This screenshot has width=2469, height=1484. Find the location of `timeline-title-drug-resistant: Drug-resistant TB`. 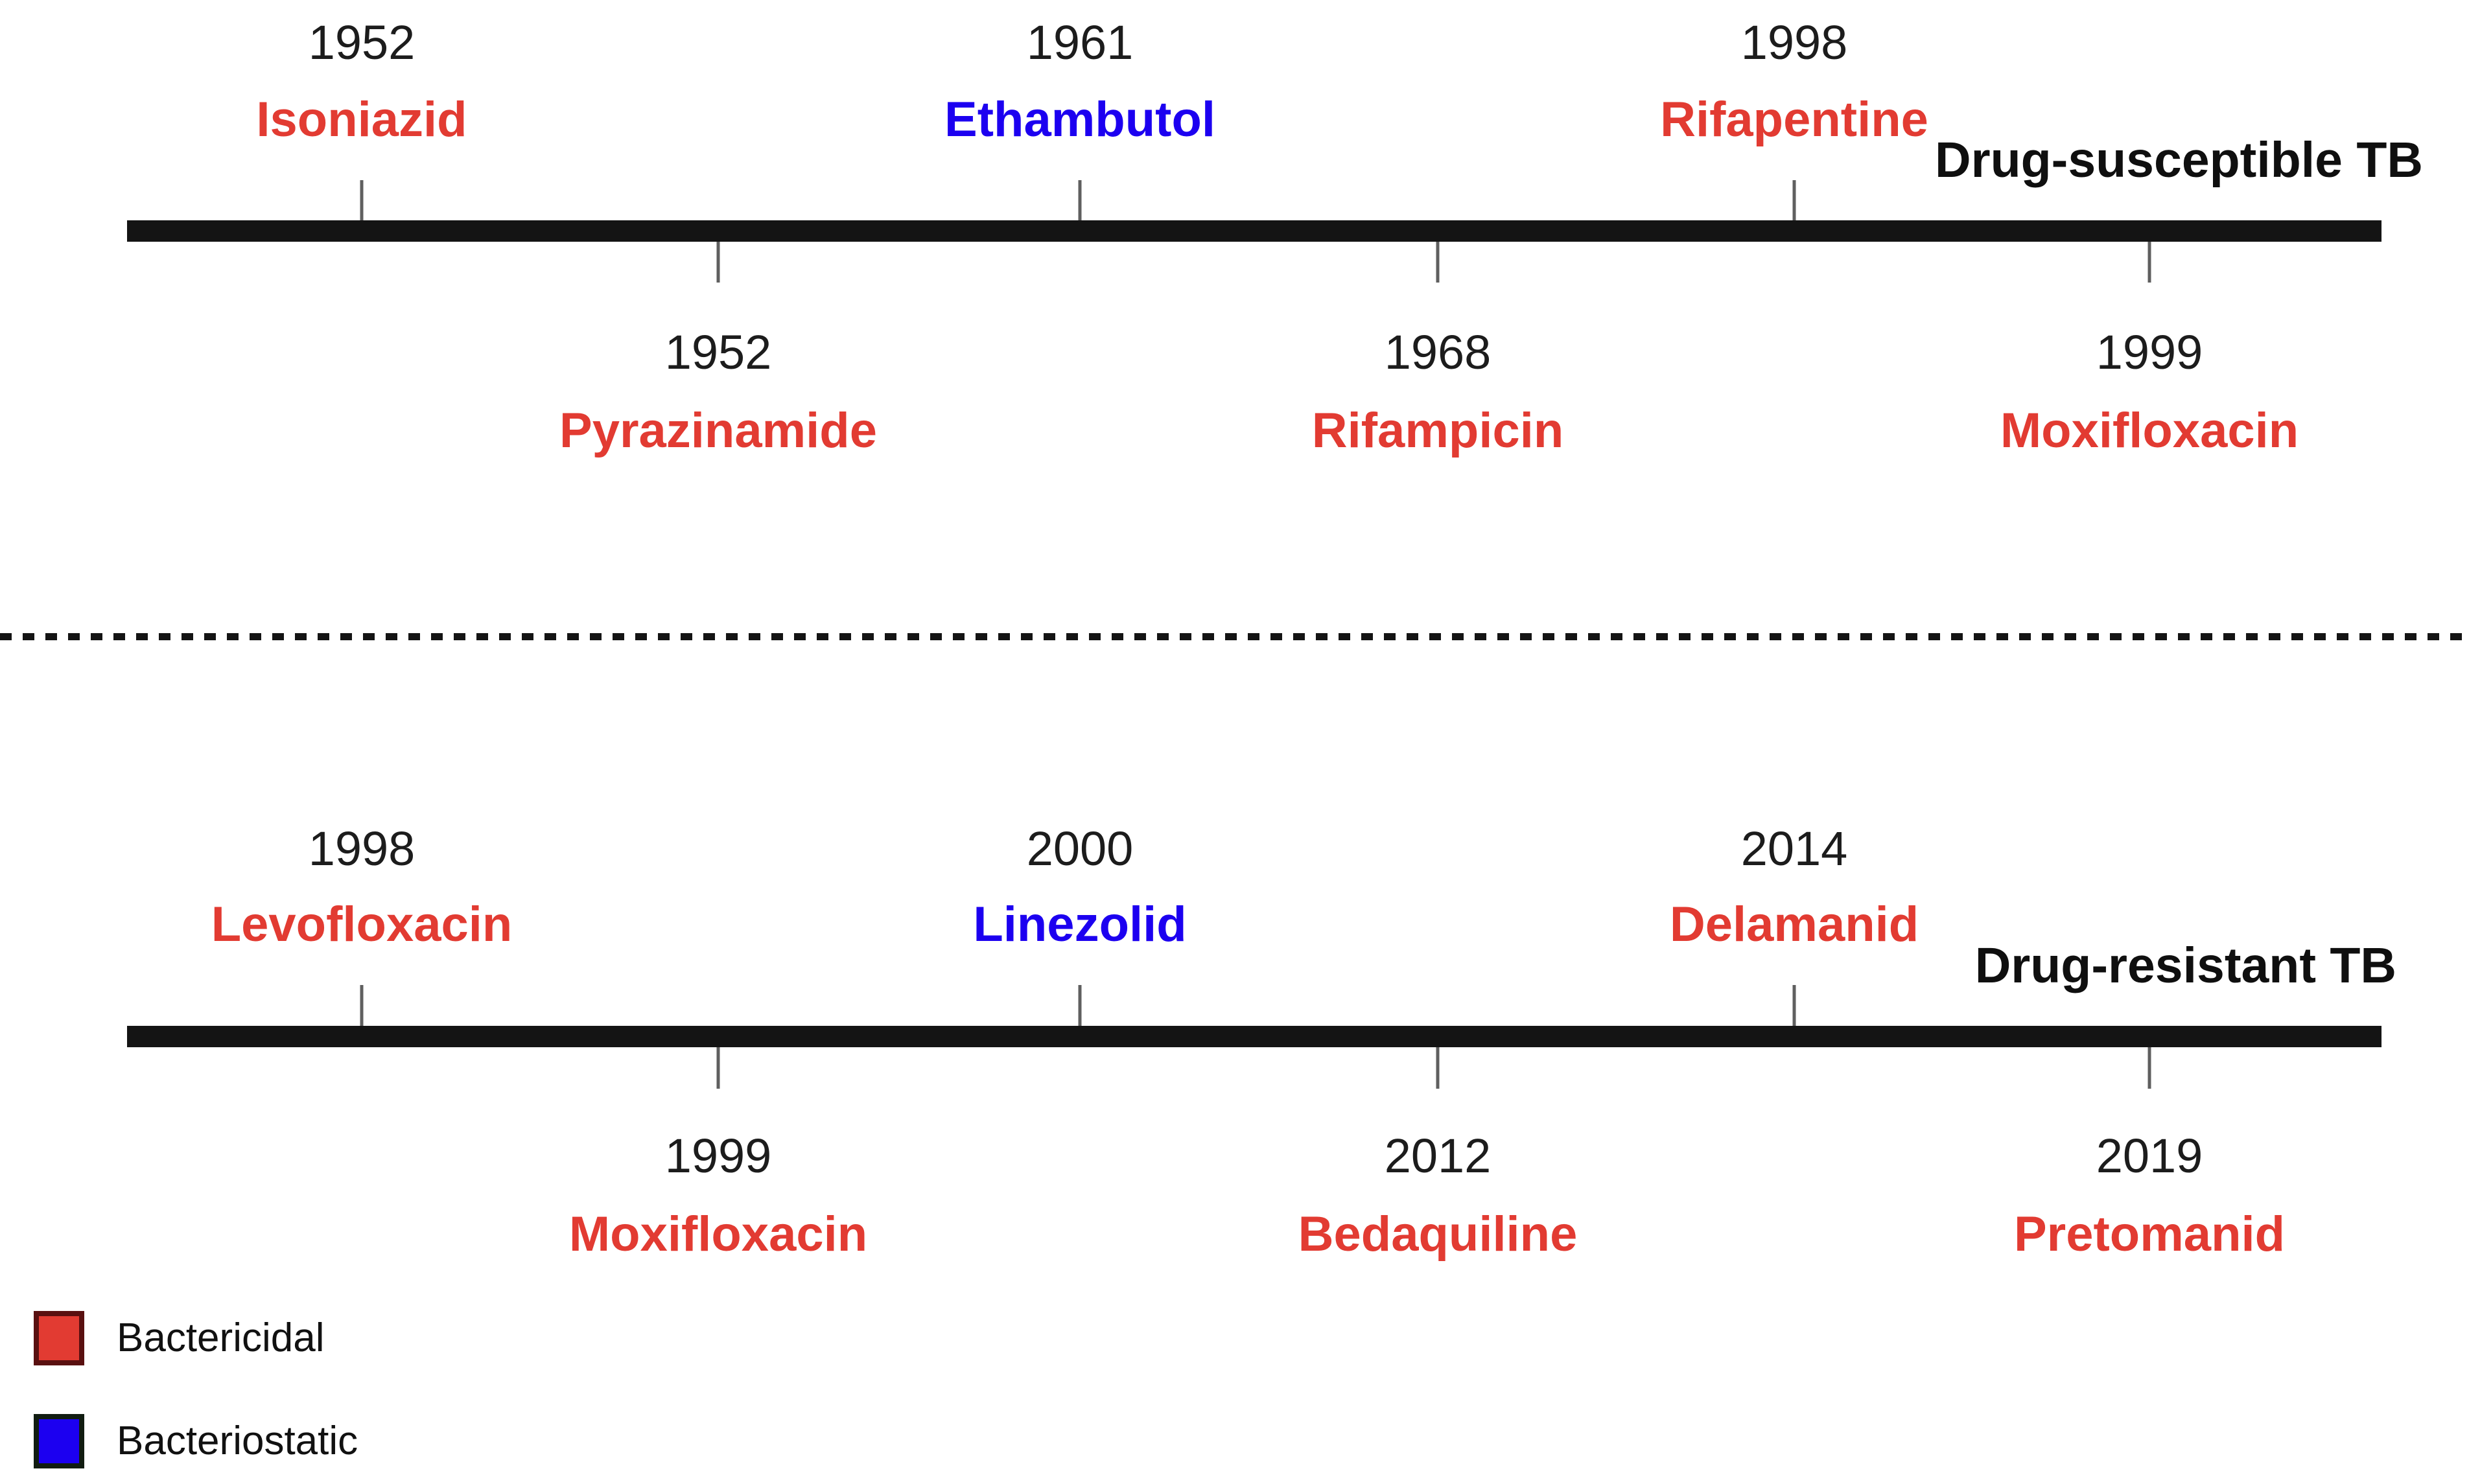

timeline-title-drug-resistant: Drug-resistant TB is located at coordinates (2185, 965).